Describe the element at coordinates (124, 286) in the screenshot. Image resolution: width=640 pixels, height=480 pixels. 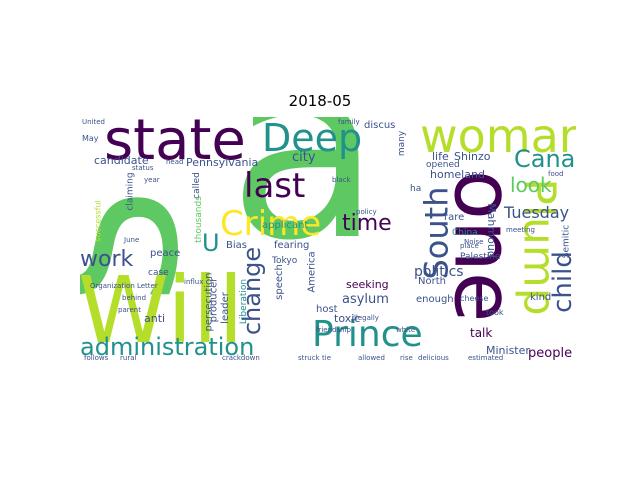
I see `word-organization-letter: Organization Letter` at that location.